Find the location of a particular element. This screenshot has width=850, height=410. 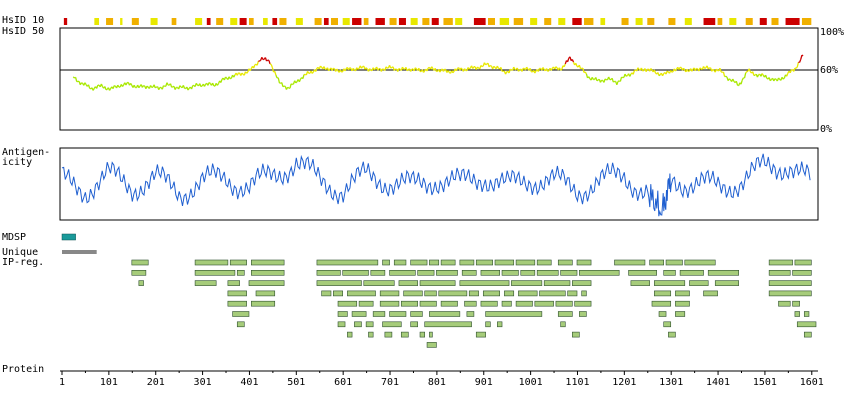

antigenicity-profile is located at coordinates (436, 185).